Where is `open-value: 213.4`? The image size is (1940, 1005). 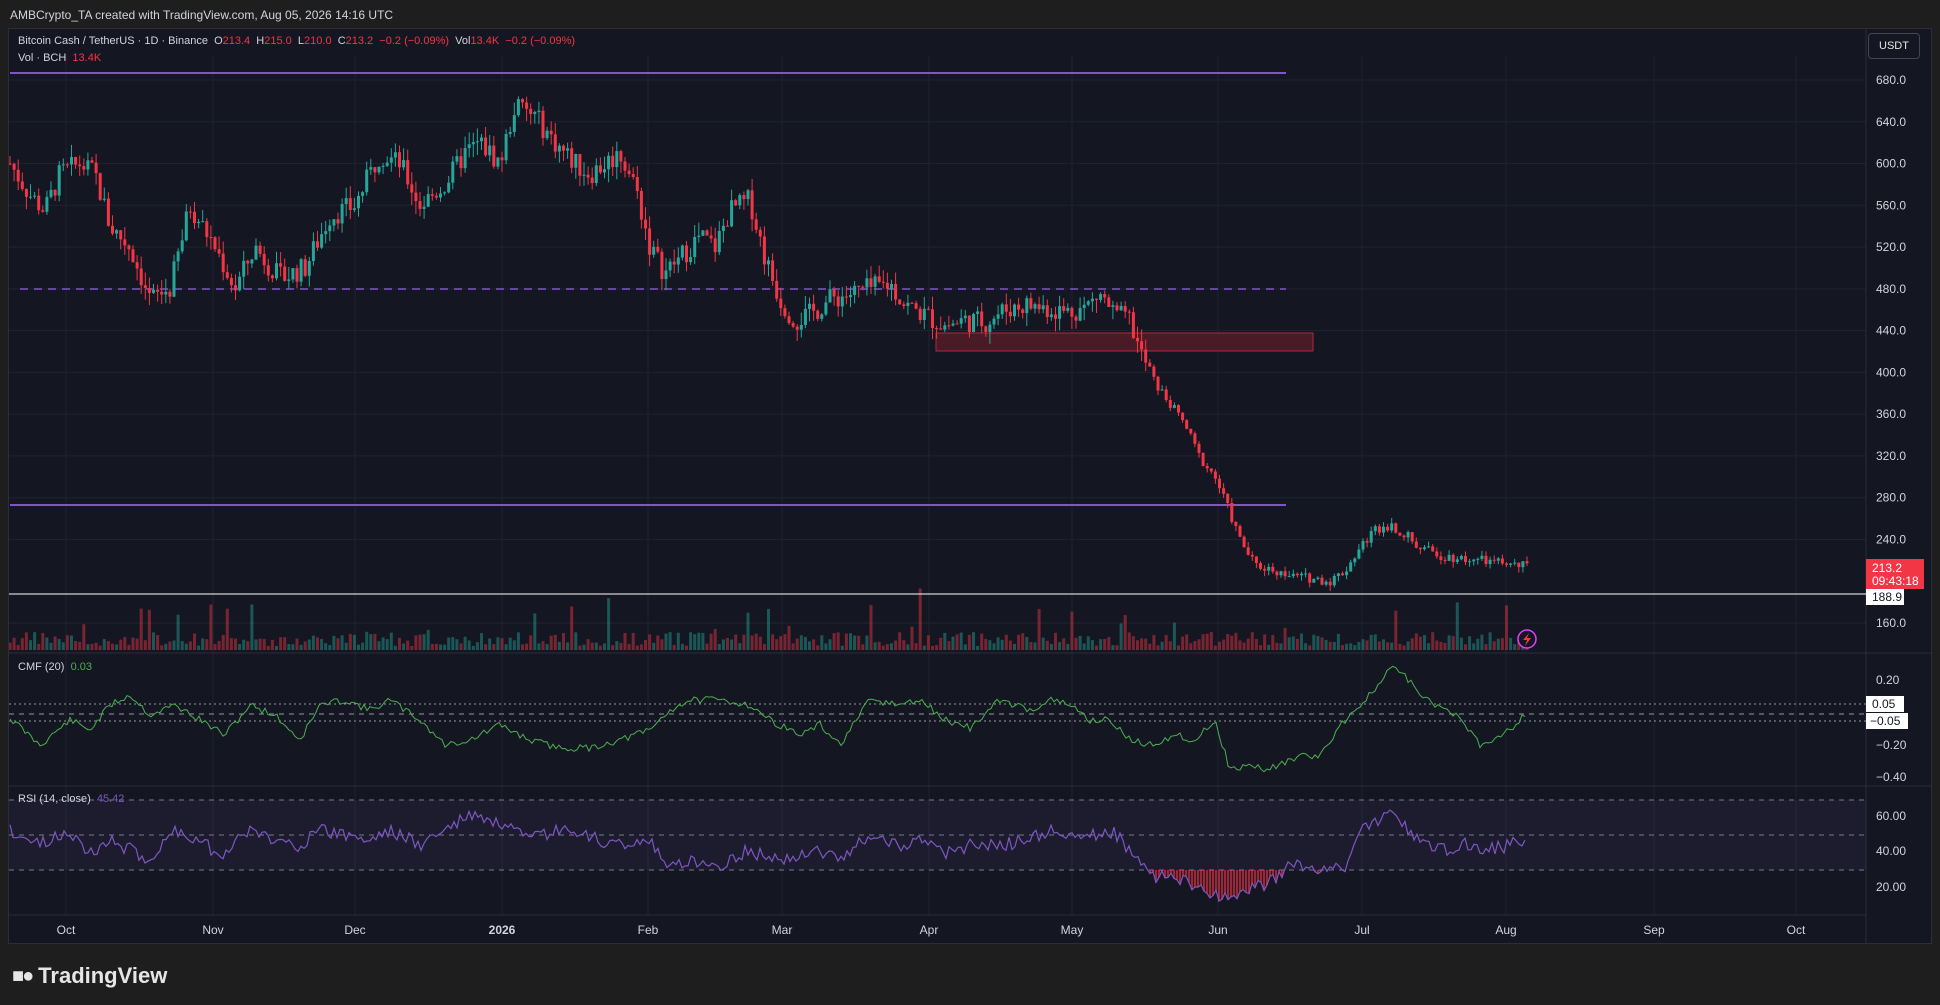
open-value: 213.4 is located at coordinates (236, 41).